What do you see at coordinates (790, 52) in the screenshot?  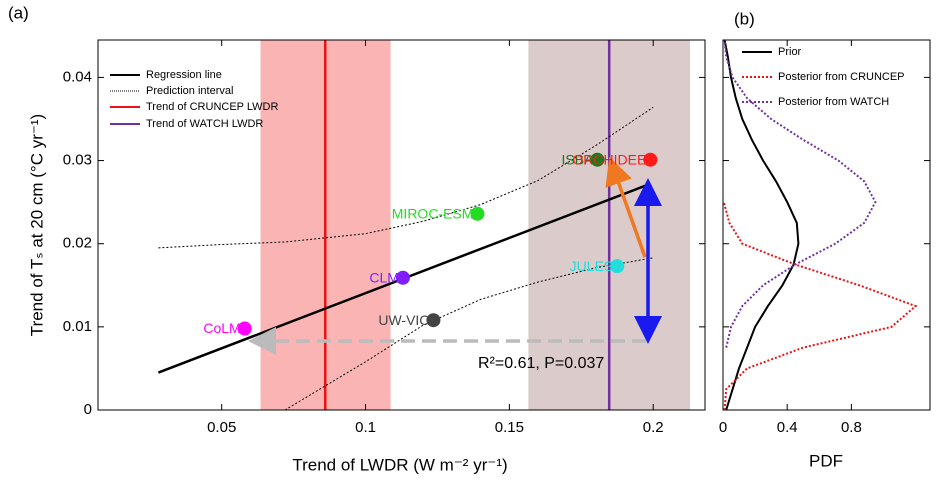 I see `legend-label: Prior` at bounding box center [790, 52].